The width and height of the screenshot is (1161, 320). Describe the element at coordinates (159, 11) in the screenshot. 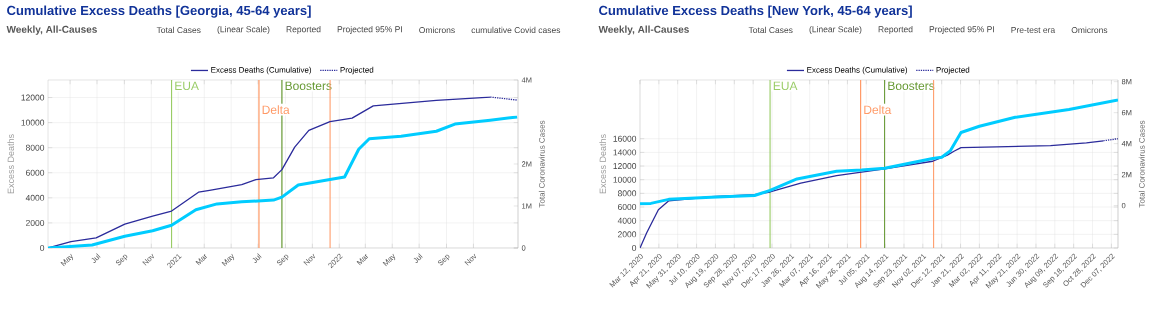

I see `chart-title: Cumulative Excess Deaths [Georgia, 45-64 years]` at that location.